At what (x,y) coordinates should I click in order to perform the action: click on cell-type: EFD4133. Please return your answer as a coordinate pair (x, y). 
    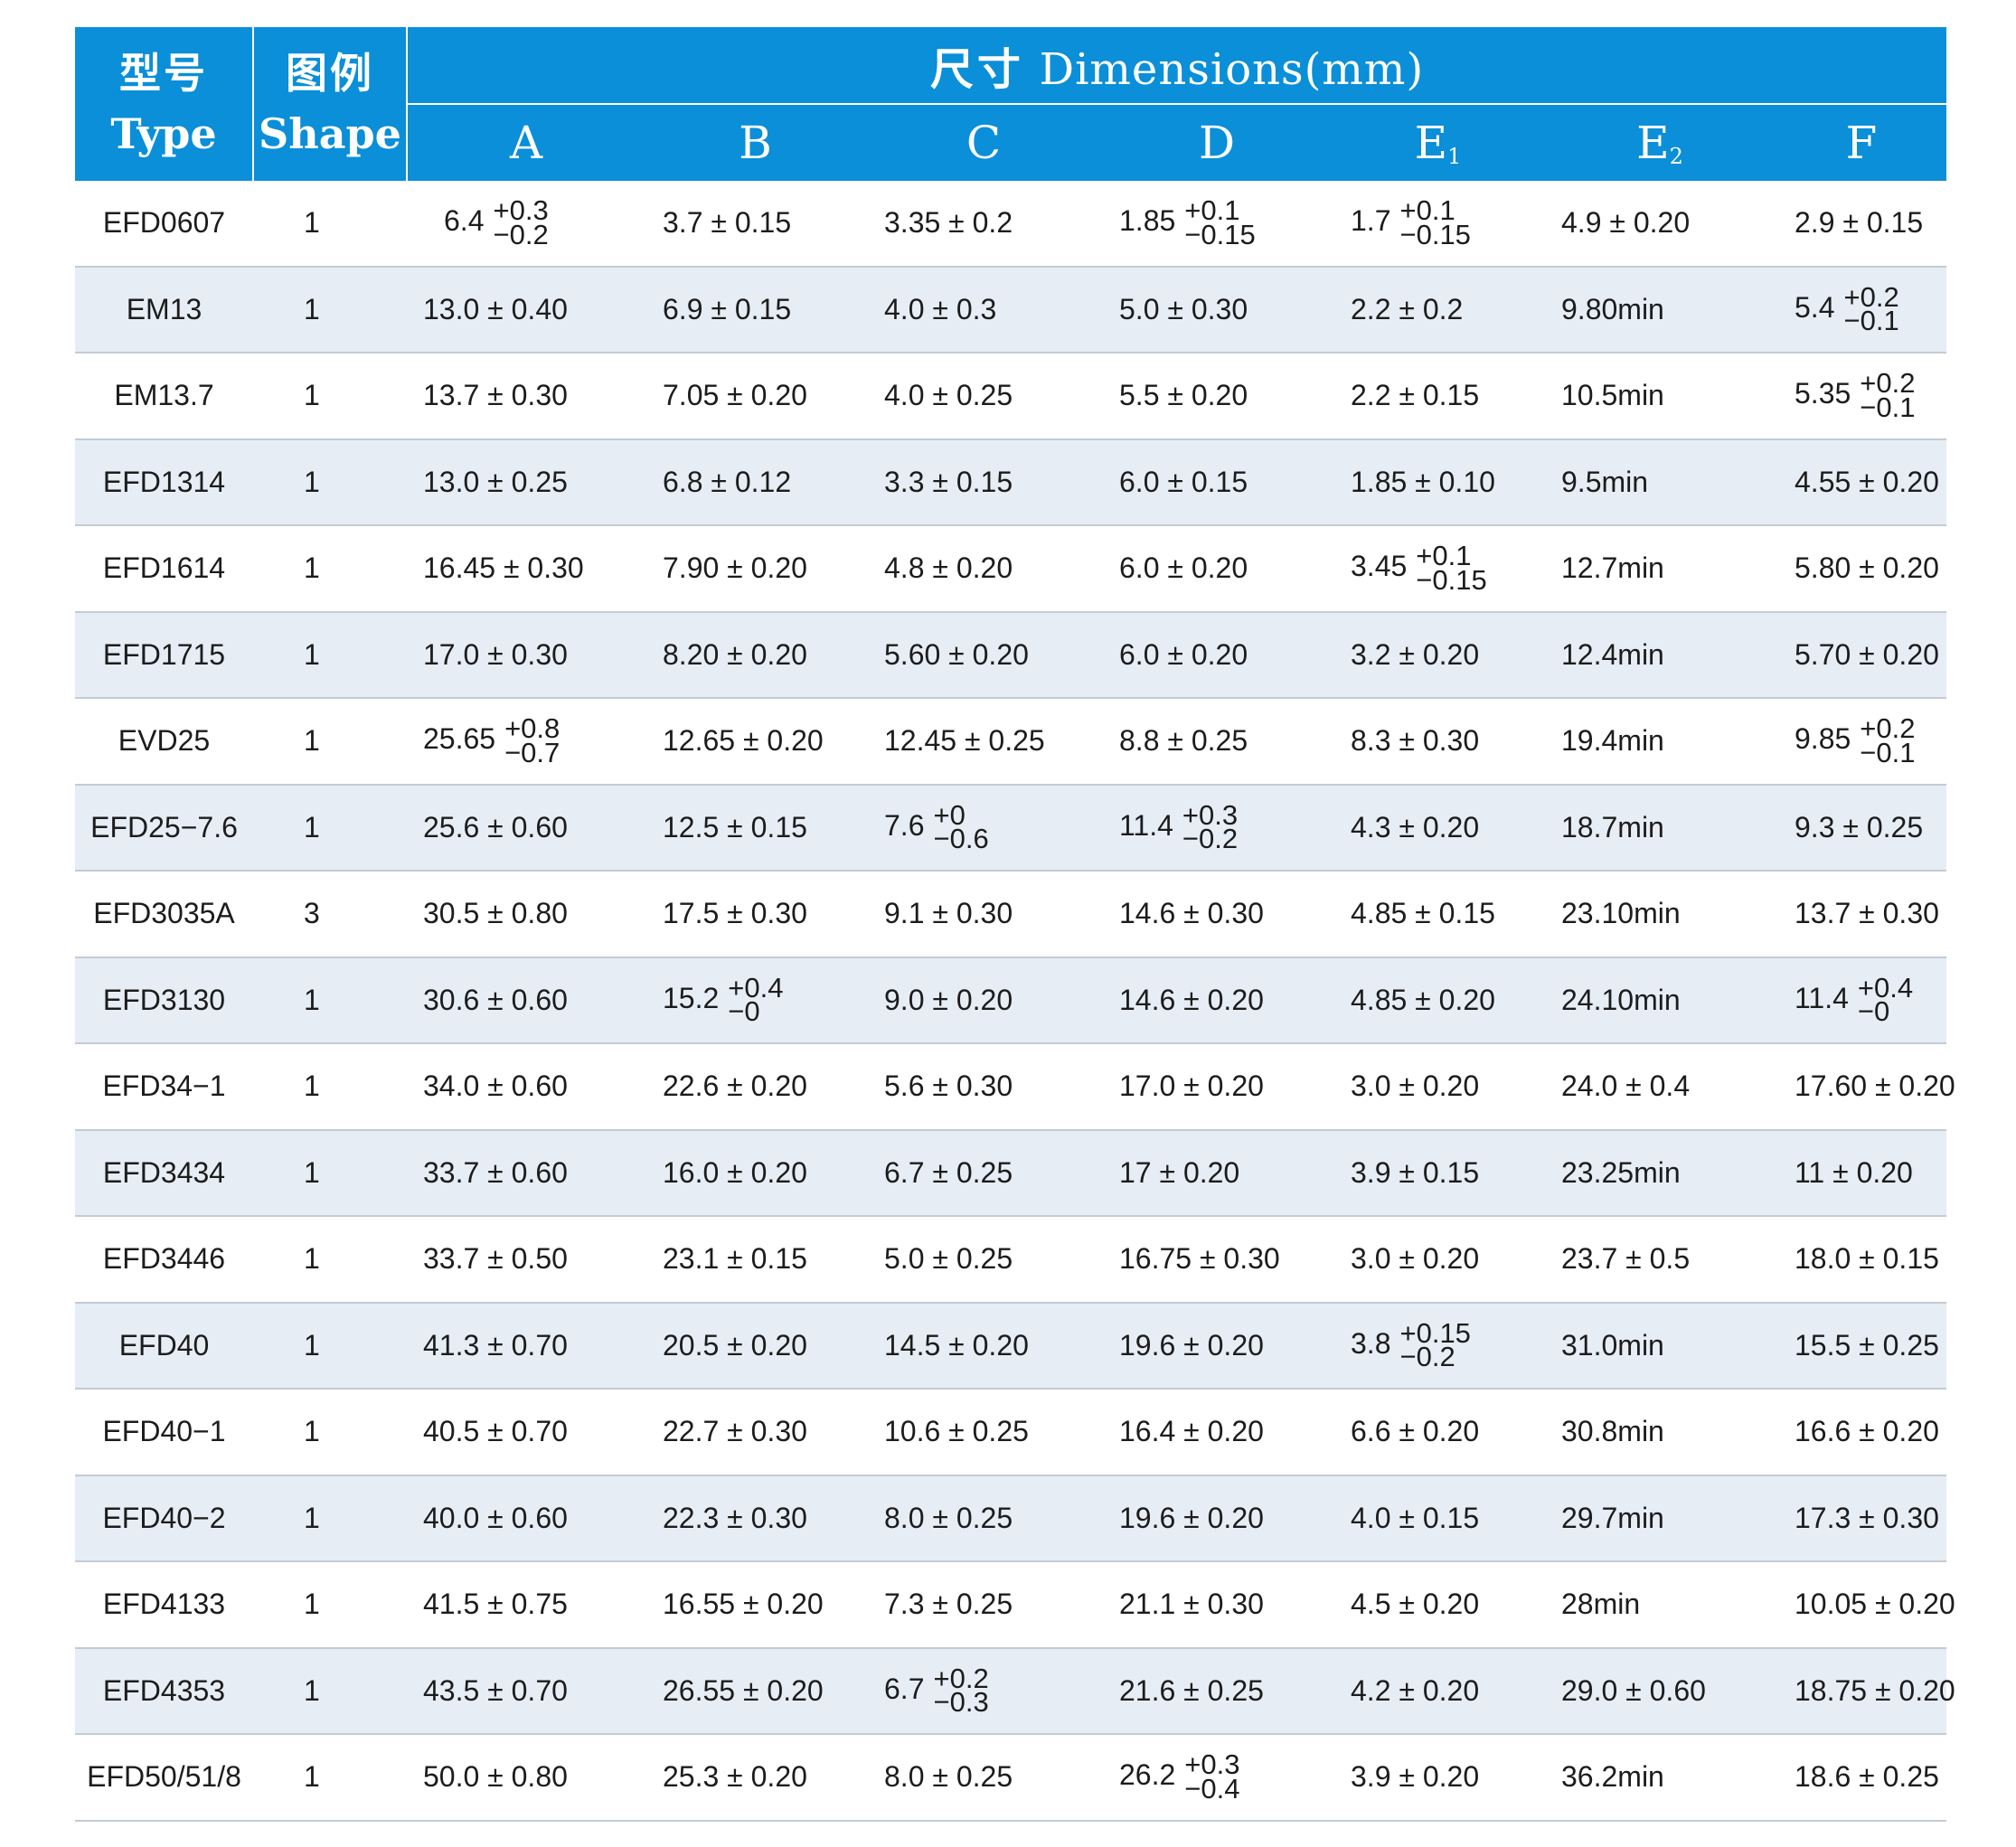
    Looking at the image, I should click on (164, 1605).